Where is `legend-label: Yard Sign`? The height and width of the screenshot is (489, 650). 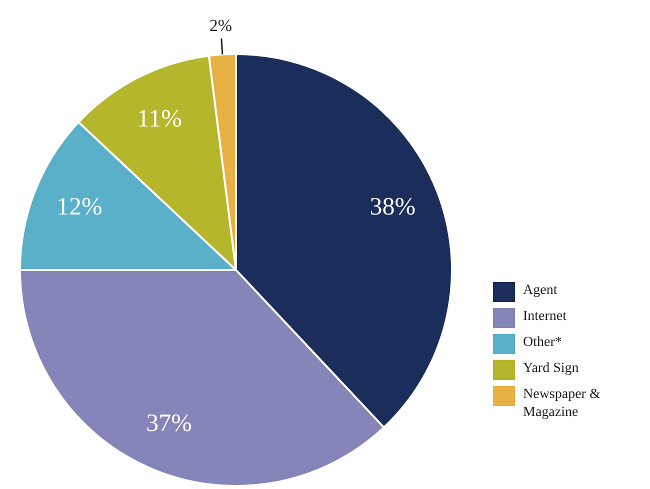
legend-label: Yard Sign is located at coordinates (551, 369).